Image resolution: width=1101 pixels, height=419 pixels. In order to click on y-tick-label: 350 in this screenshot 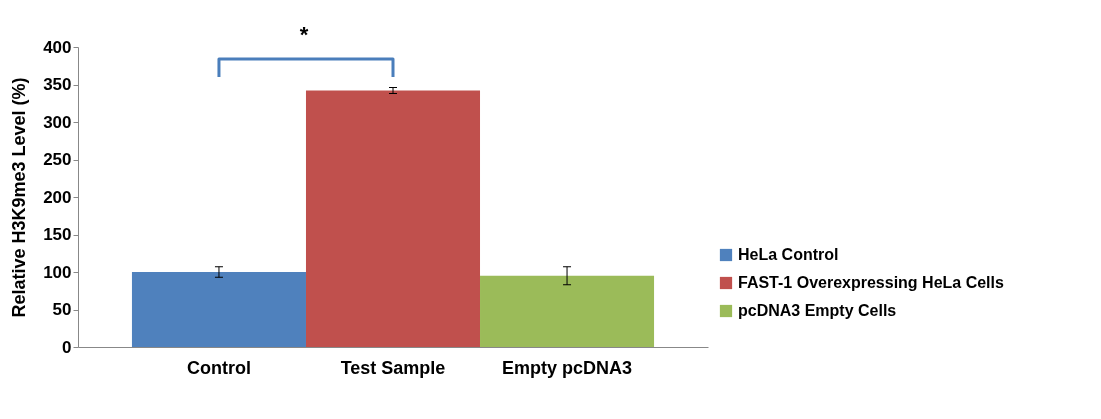, I will do `click(57, 84)`.